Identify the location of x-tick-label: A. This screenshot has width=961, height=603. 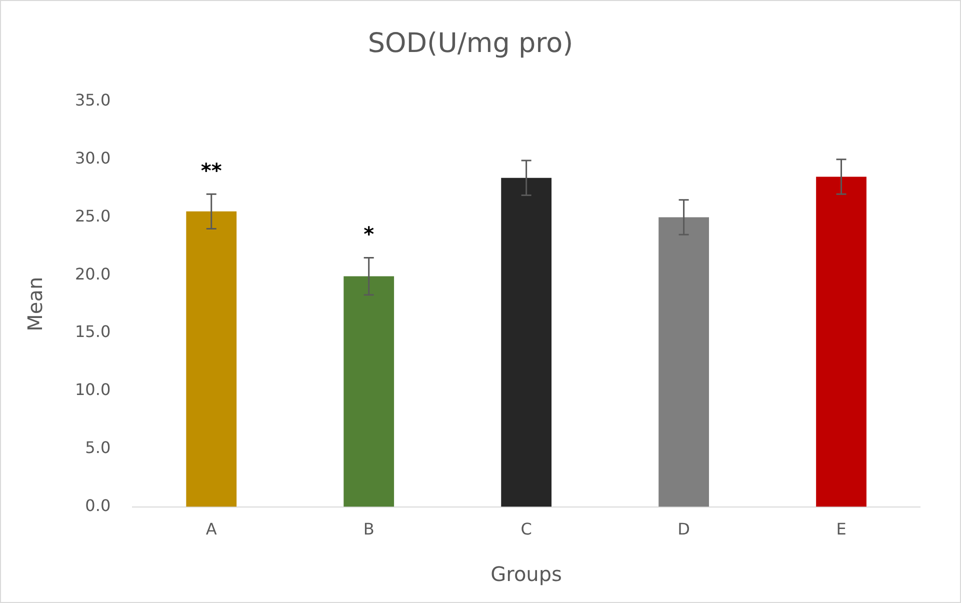
(211, 529).